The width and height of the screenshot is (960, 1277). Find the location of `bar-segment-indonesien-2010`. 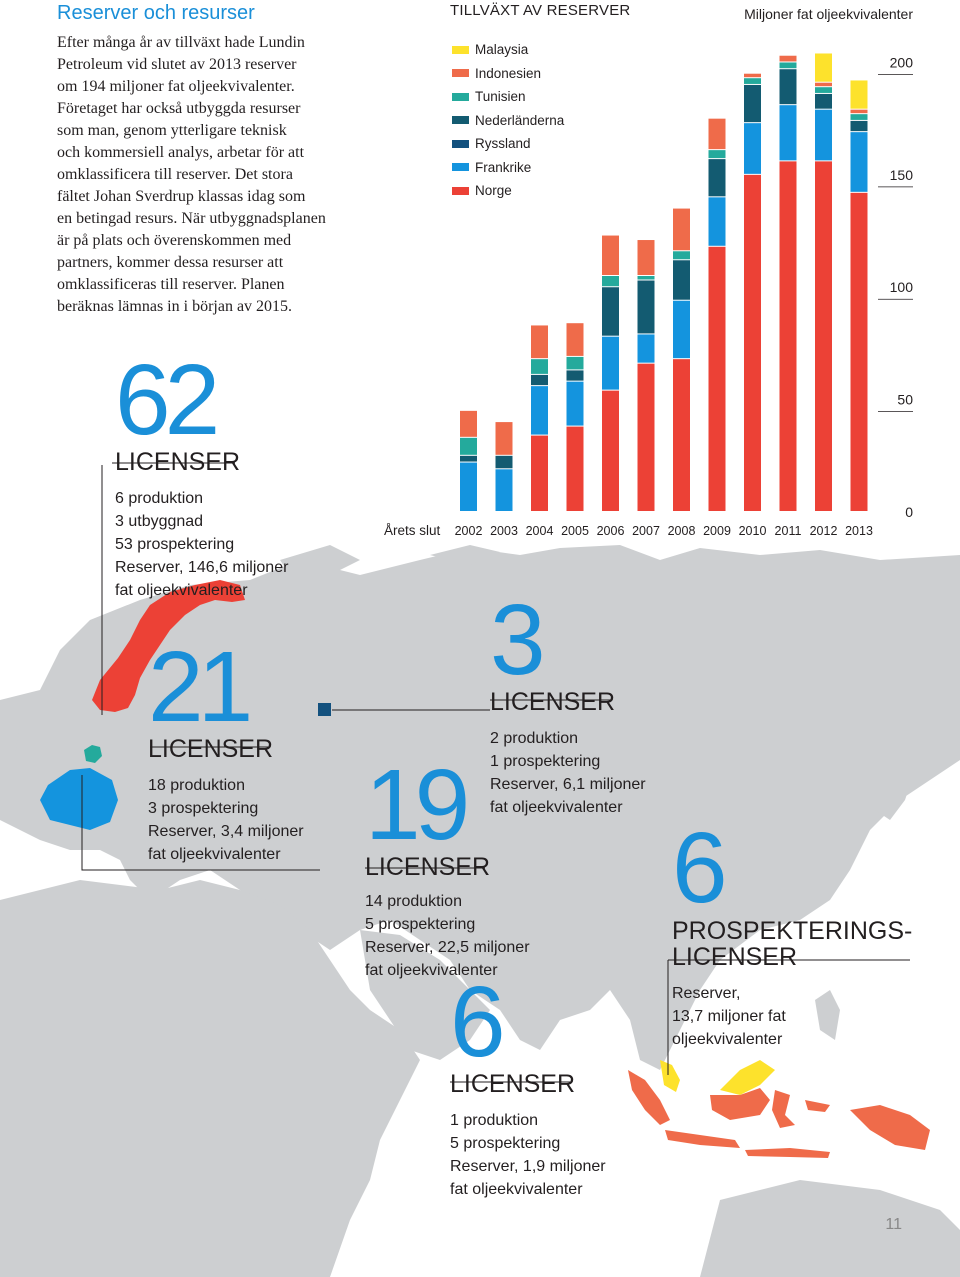

bar-segment-indonesien-2010 is located at coordinates (752, 75).